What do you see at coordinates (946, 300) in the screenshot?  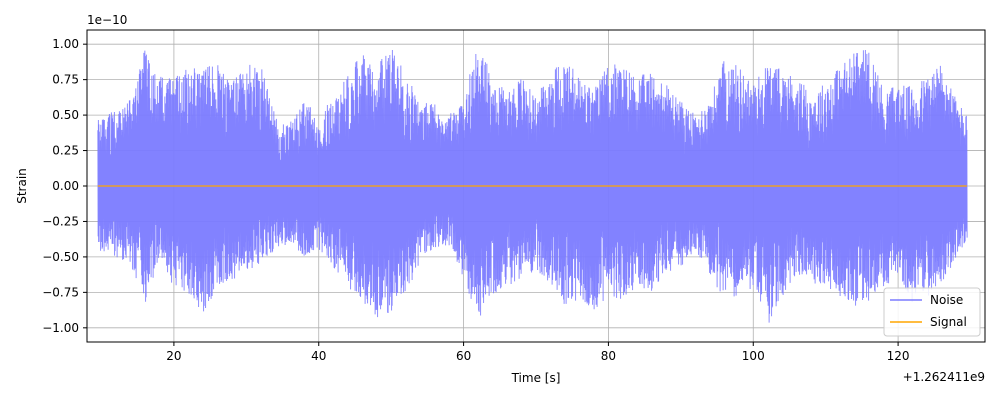 I see `legend-label-noise: Noise` at bounding box center [946, 300].